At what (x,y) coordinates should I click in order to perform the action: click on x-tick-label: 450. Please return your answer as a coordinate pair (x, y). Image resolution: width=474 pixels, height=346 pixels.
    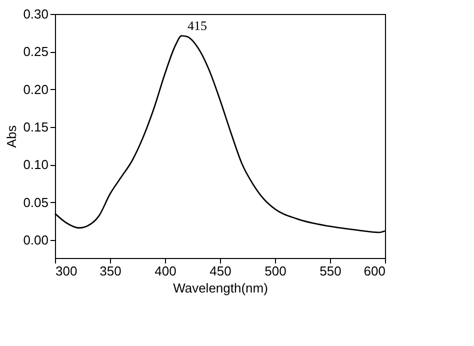
    Looking at the image, I should click on (221, 271).